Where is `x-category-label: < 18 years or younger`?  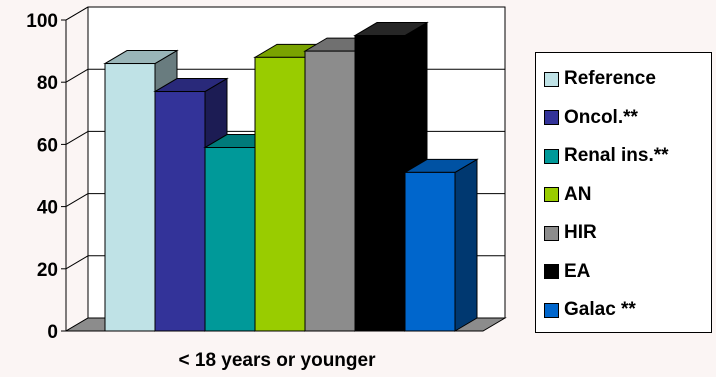
x-category-label: < 18 years or younger is located at coordinates (278, 360).